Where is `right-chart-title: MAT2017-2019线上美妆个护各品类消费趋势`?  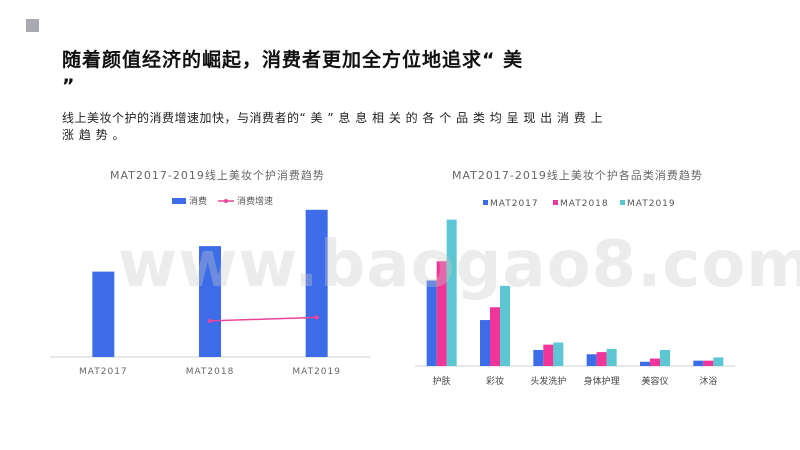
right-chart-title: MAT2017-2019线上美妆个护各品类消费趋势 is located at coordinates (577, 175).